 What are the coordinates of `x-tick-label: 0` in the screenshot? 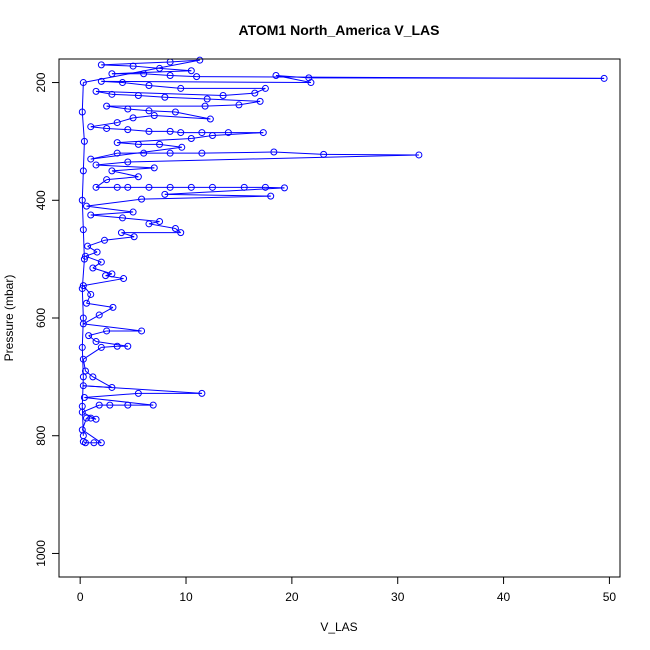 It's located at (80, 597).